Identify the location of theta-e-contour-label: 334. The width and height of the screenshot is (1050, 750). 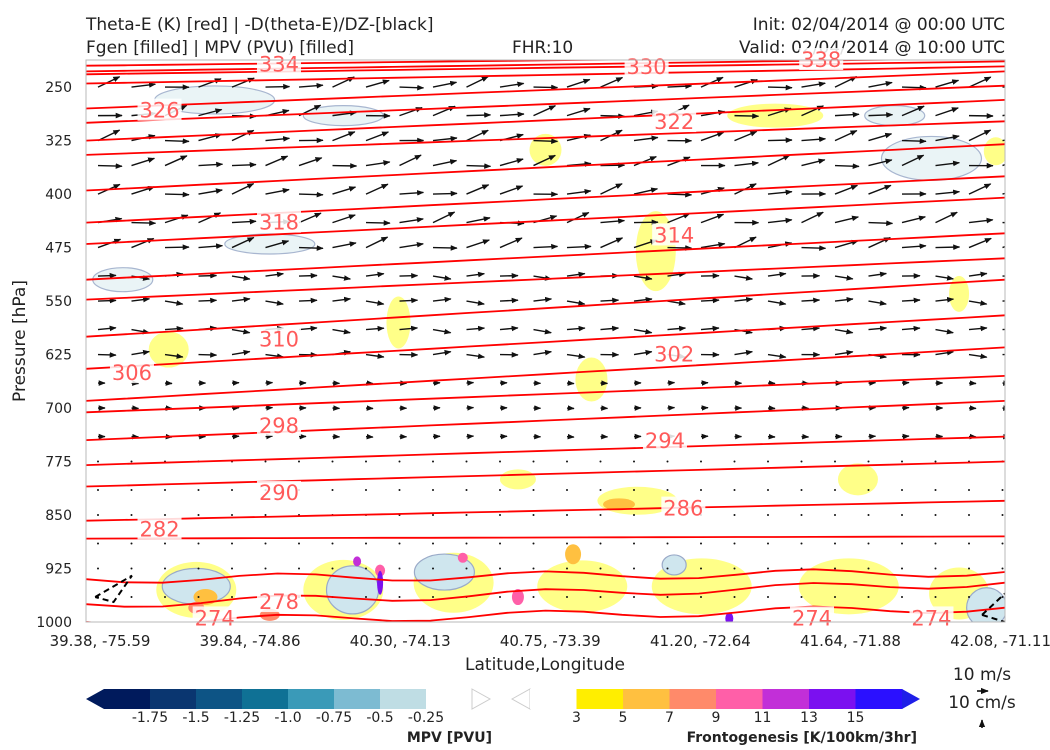
(279, 64).